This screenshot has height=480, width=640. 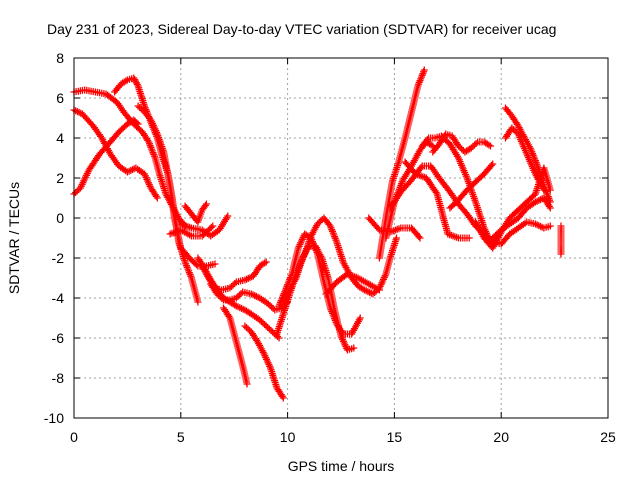 What do you see at coordinates (58, 378) in the screenshot?
I see `y-tick-label: -8` at bounding box center [58, 378].